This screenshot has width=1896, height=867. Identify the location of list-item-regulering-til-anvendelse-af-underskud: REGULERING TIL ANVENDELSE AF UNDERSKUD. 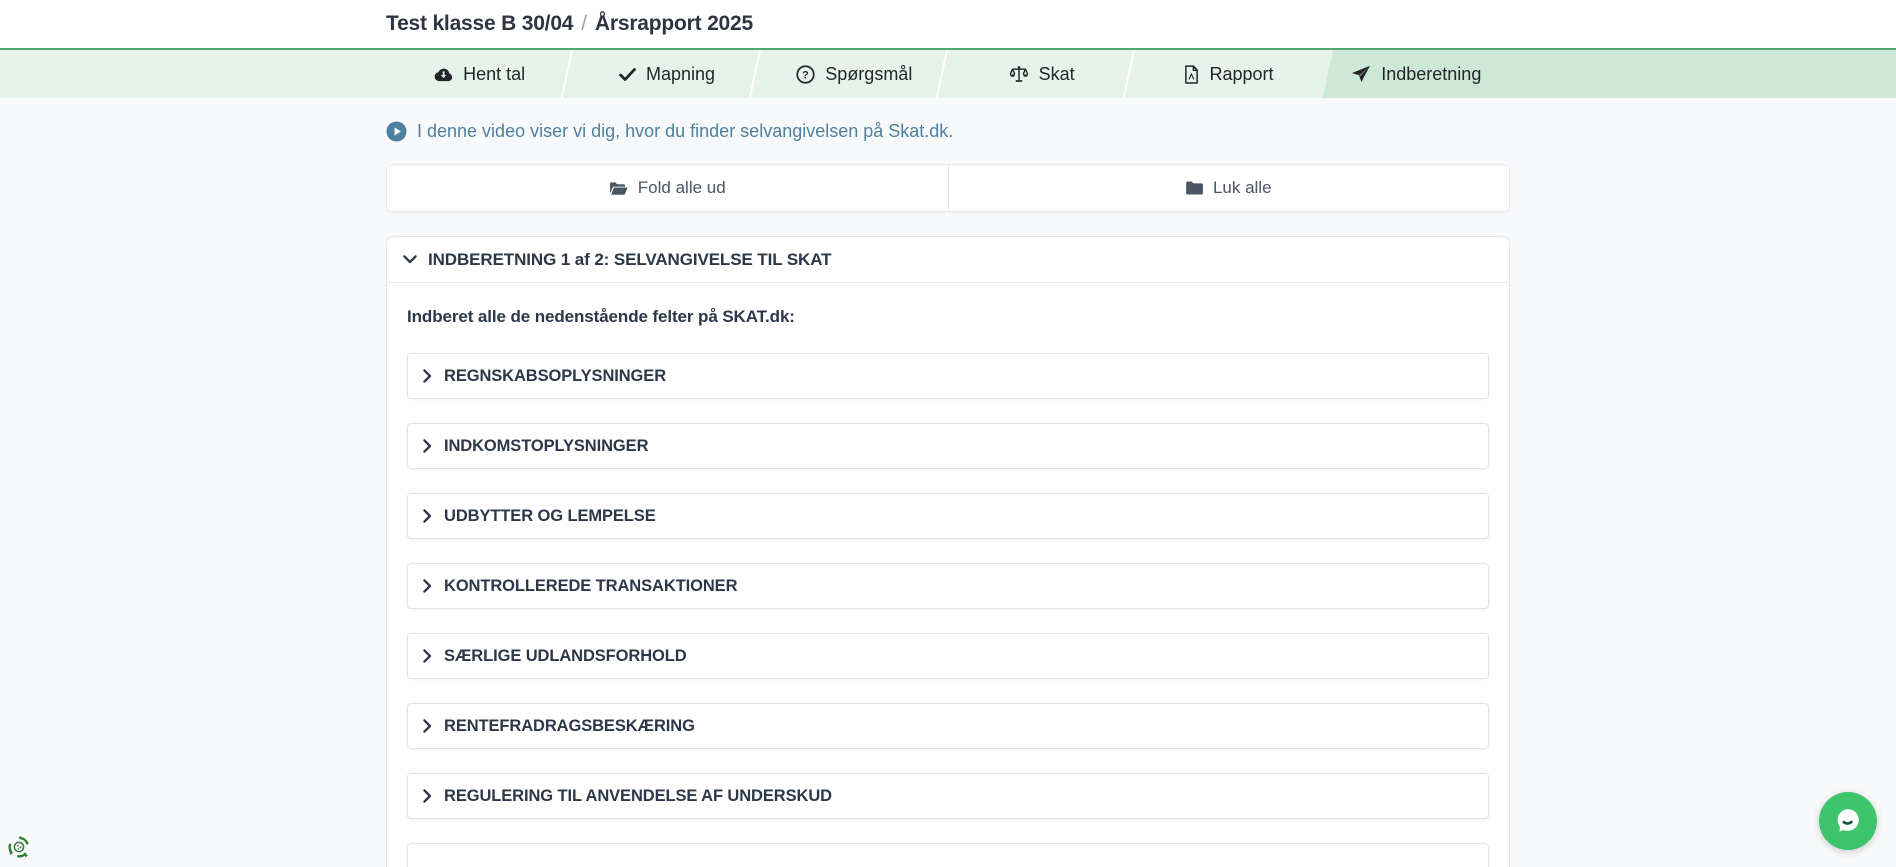
(948, 796).